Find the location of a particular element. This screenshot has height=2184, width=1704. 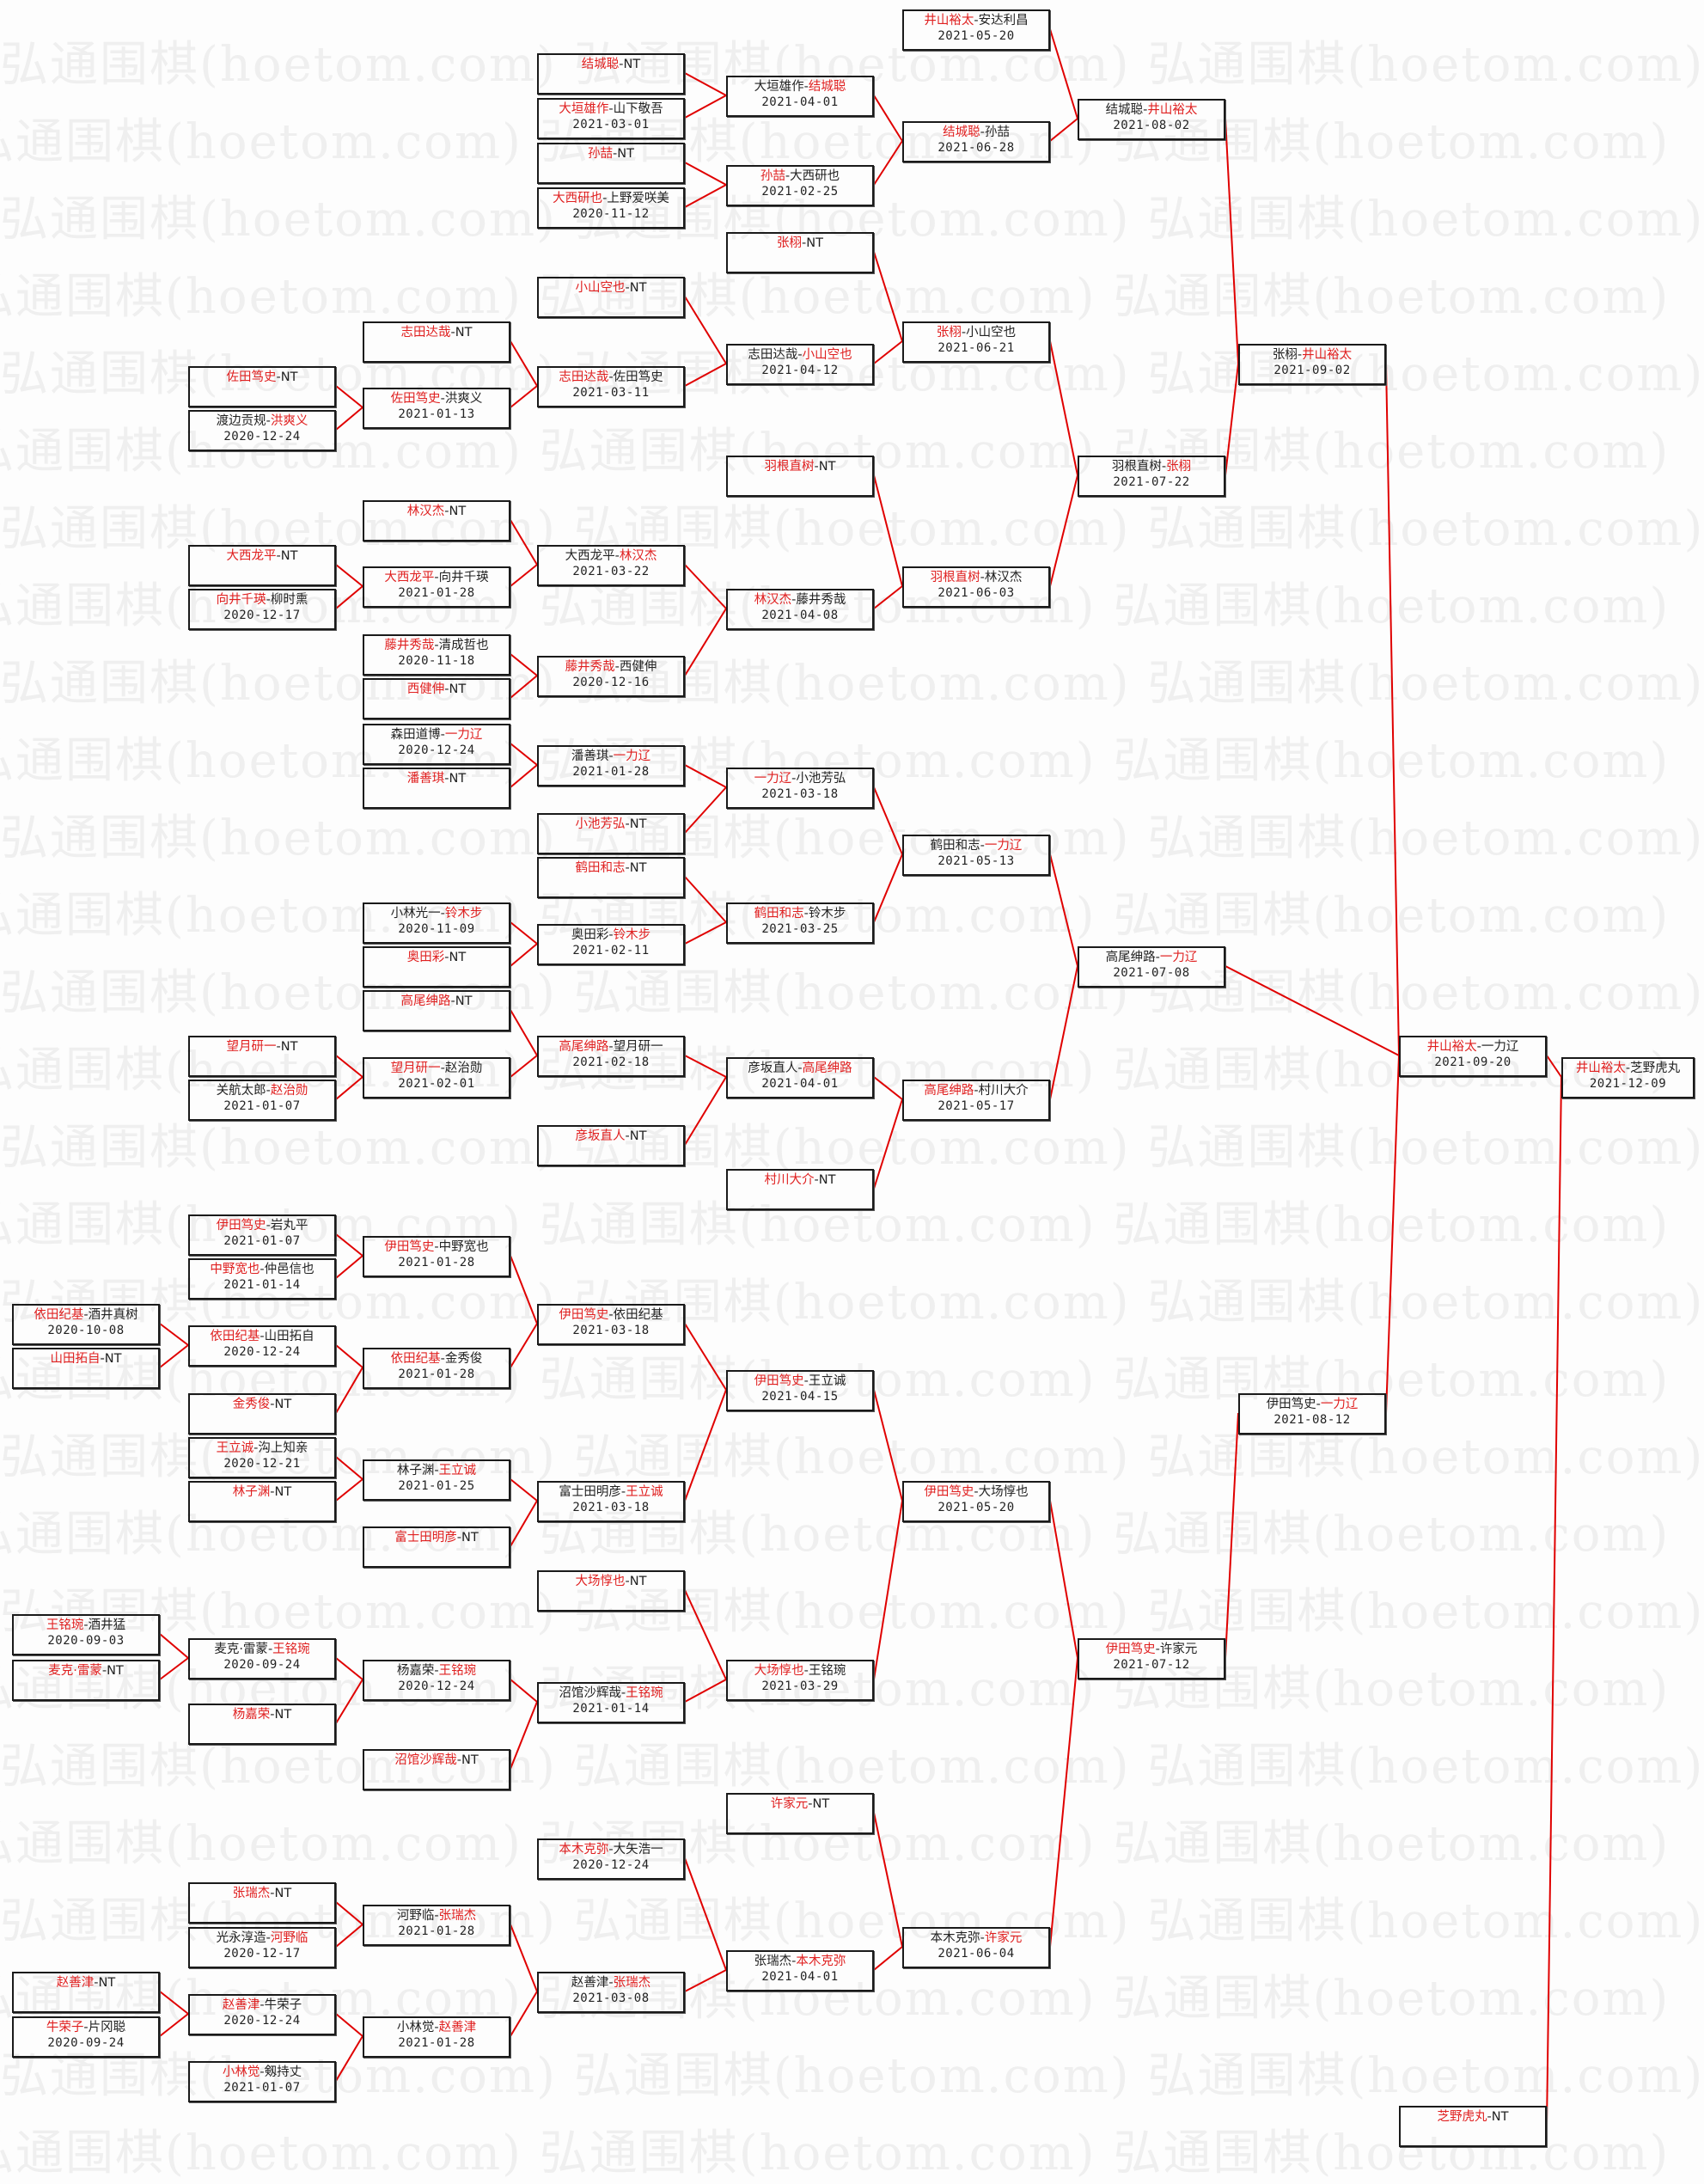

player-1: 鹤田和志 is located at coordinates (955, 846).